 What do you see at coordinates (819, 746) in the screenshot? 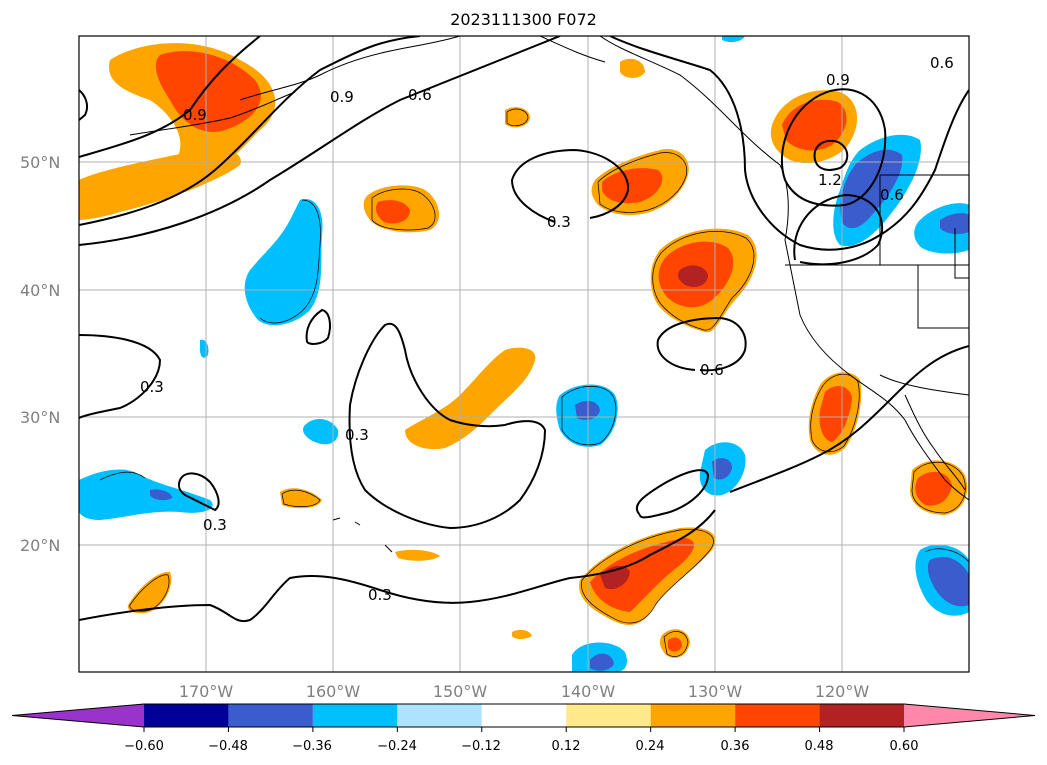
I see `colorbar-tick-label: 0.48` at bounding box center [819, 746].